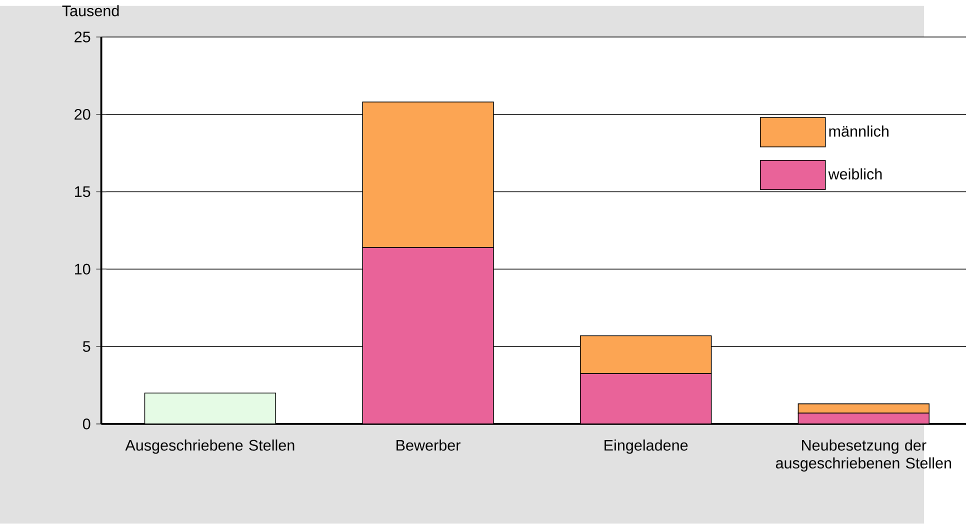 The image size is (967, 524). Describe the element at coordinates (82, 269) in the screenshot. I see `y-tick-label: 10` at that location.